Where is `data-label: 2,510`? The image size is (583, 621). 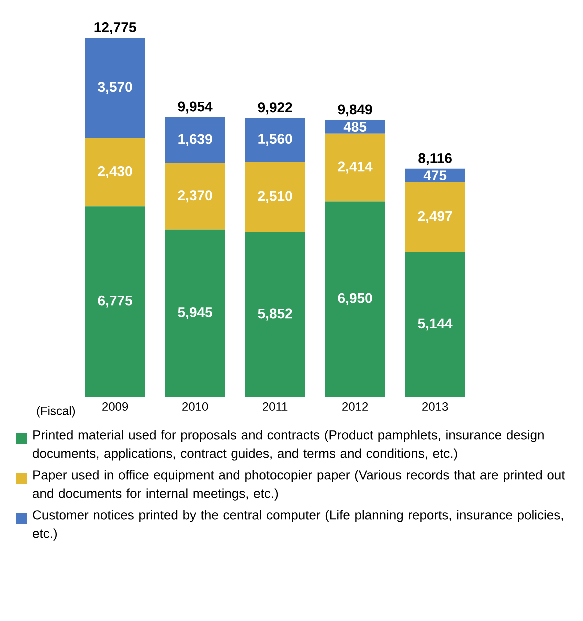
data-label: 2,510 is located at coordinates (275, 197).